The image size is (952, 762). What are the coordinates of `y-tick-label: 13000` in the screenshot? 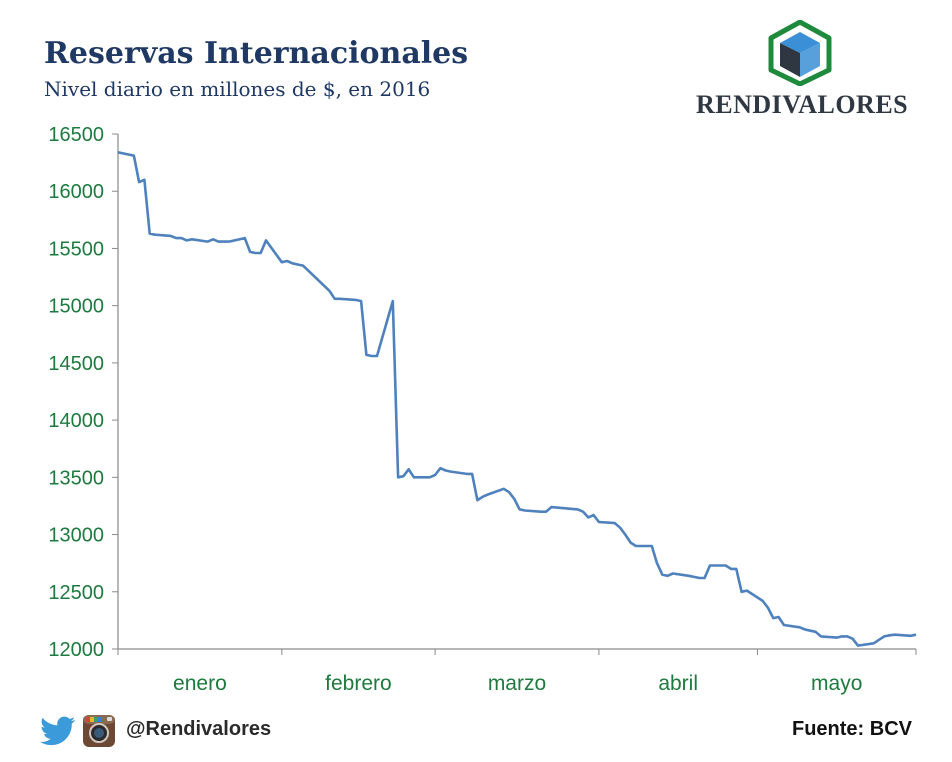 It's located at (76, 536).